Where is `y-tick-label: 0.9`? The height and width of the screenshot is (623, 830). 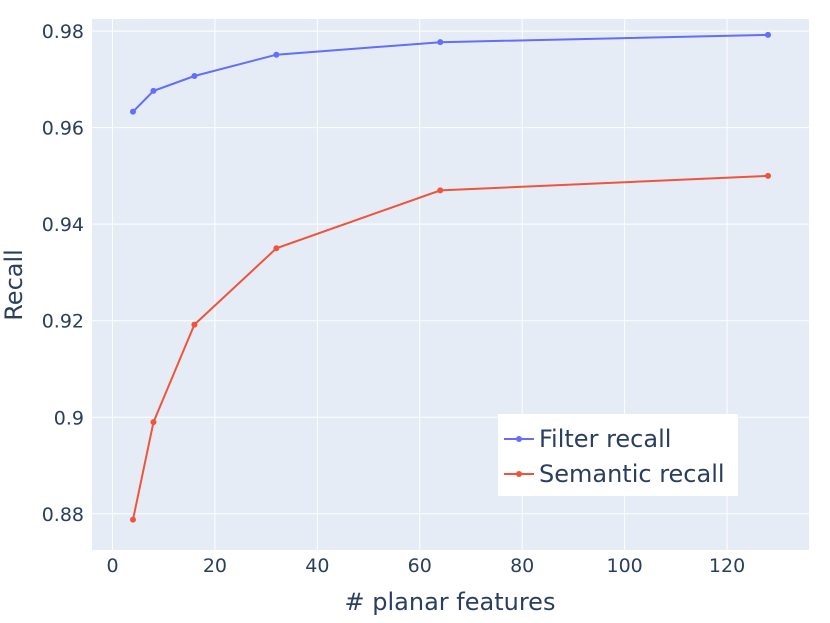 y-tick-label: 0.9 is located at coordinates (69, 418).